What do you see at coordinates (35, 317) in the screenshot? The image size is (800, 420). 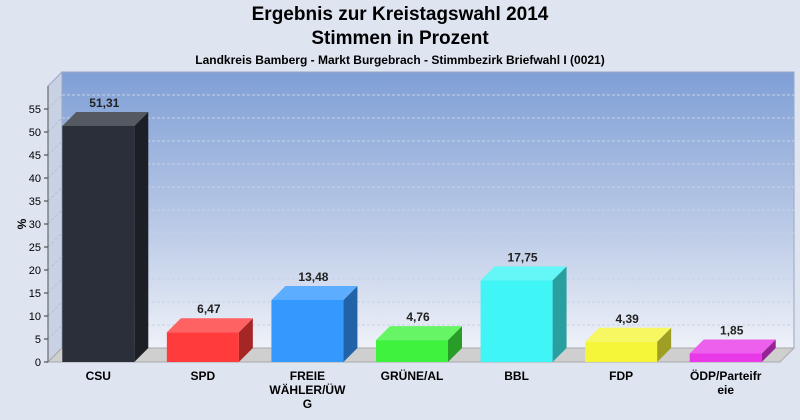 I see `y-tick-label: 10` at bounding box center [35, 317].